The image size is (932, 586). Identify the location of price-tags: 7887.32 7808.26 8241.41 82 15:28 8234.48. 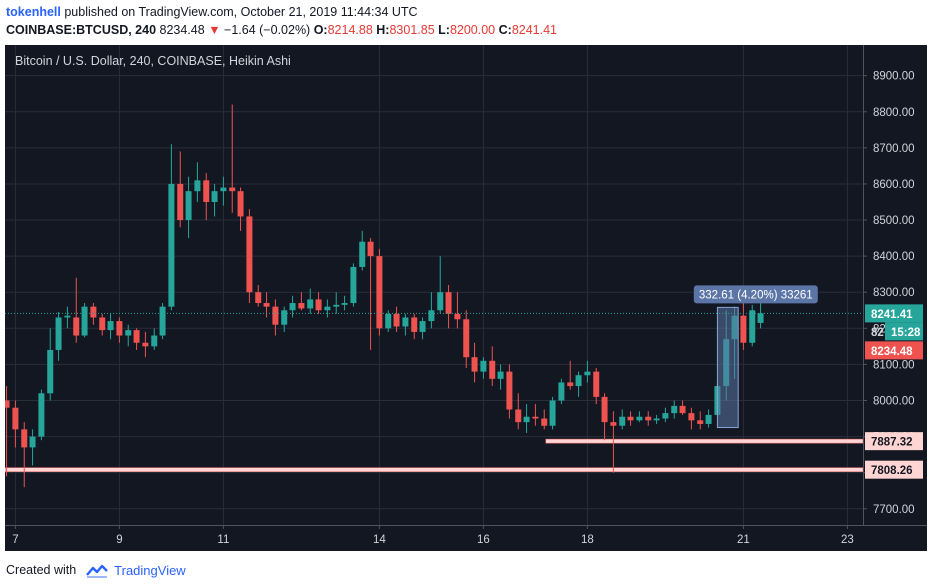
(894, 391).